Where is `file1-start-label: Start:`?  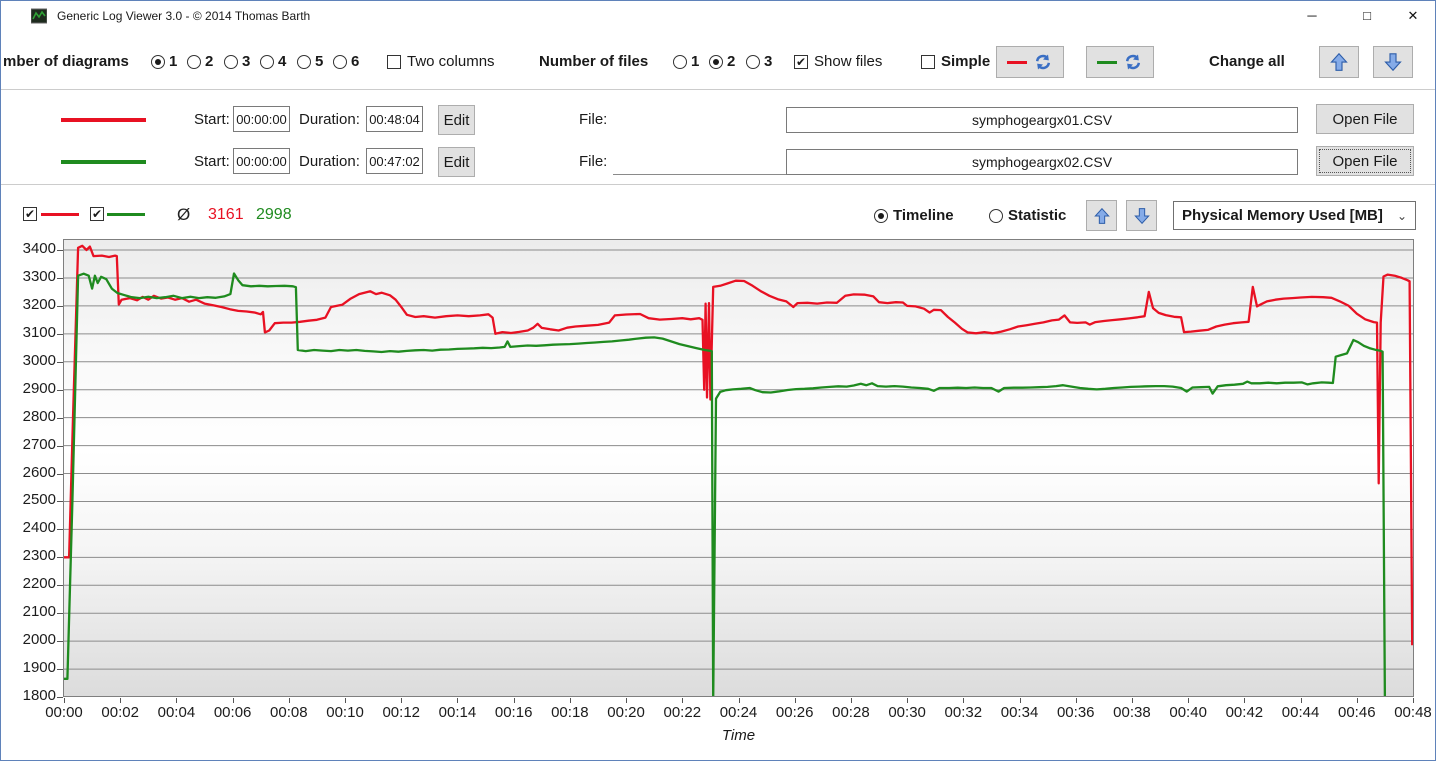 file1-start-label: Start: is located at coordinates (212, 119).